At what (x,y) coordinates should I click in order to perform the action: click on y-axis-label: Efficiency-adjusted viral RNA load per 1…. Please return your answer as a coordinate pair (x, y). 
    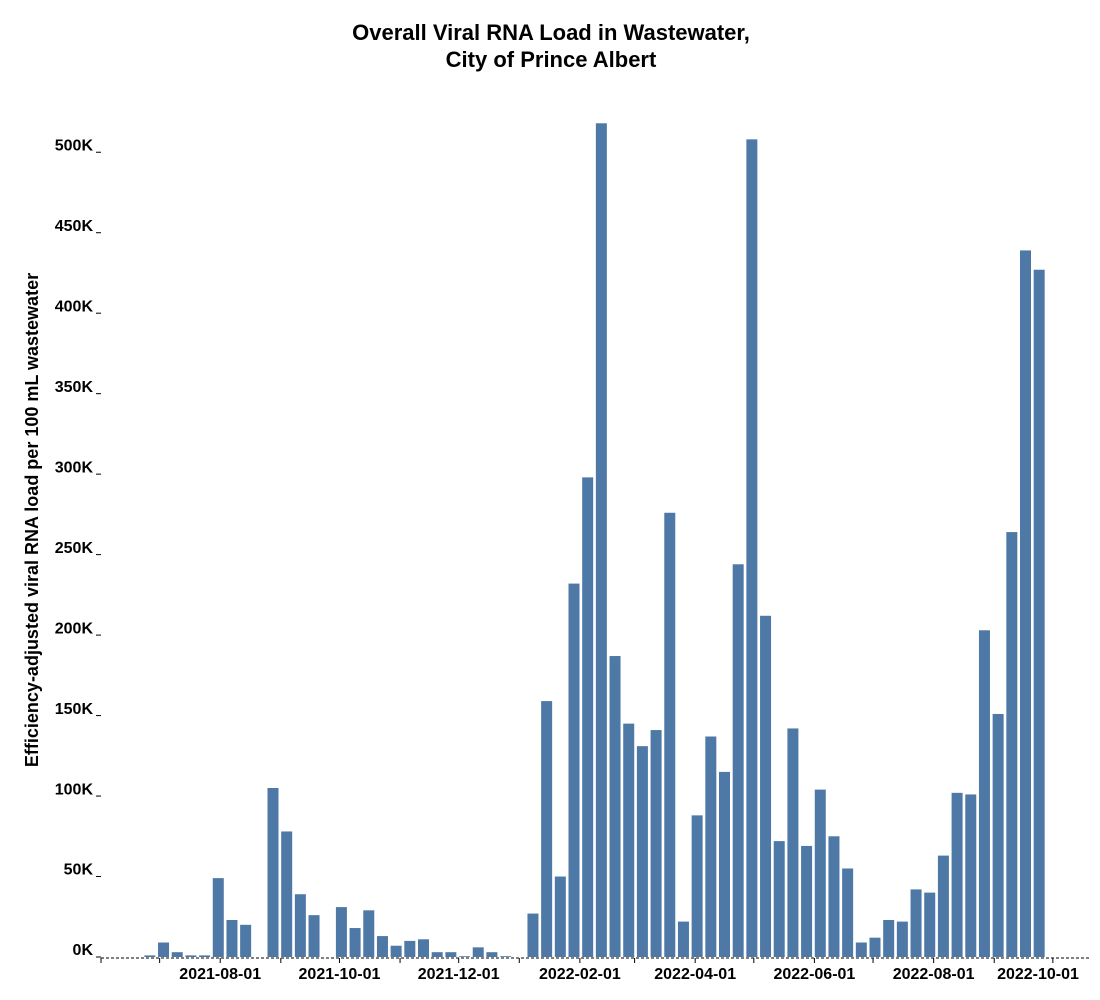
    Looking at the image, I should click on (32, 520).